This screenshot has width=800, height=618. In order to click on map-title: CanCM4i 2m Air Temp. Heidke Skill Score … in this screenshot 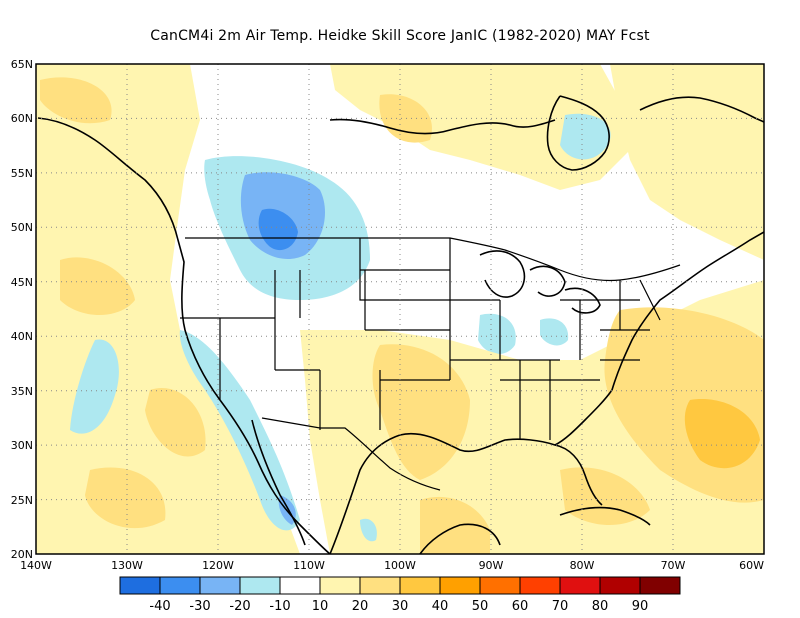, I will do `click(400, 36)`.